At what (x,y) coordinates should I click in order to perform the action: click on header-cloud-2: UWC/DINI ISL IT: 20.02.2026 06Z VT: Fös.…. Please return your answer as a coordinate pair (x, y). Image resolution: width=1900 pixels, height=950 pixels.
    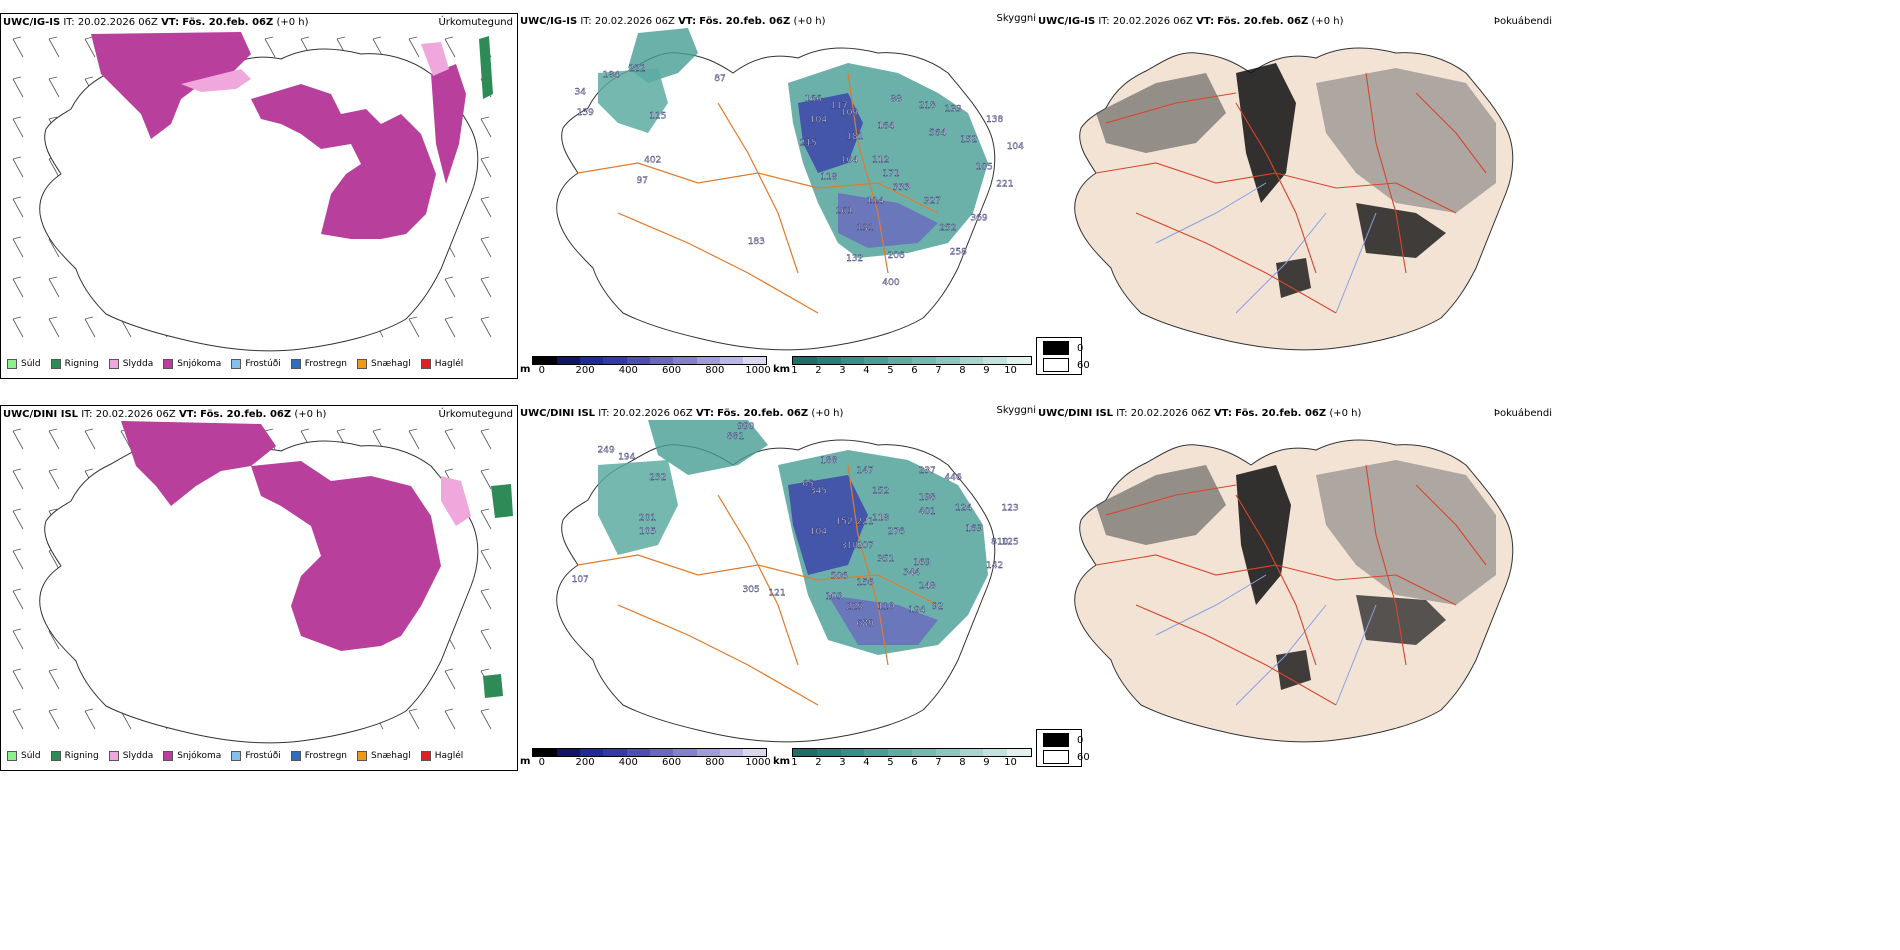
    Looking at the image, I should click on (682, 413).